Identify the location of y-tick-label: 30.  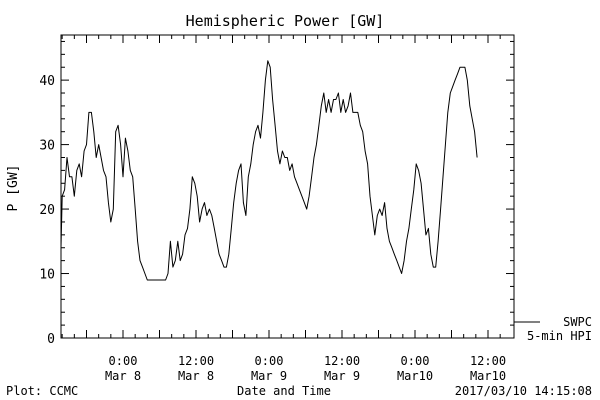
(47, 146).